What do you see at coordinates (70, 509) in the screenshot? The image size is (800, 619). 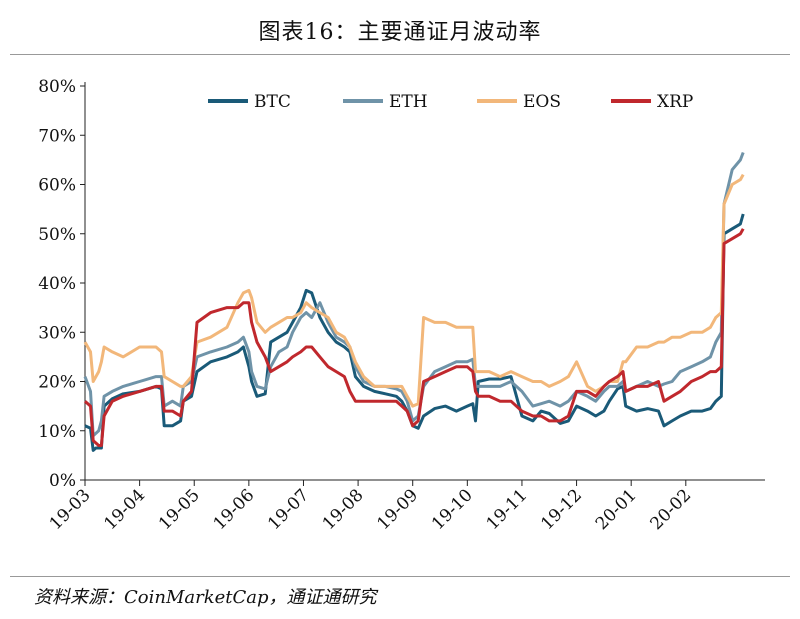 I see `x-tick-label: 19-03` at bounding box center [70, 509].